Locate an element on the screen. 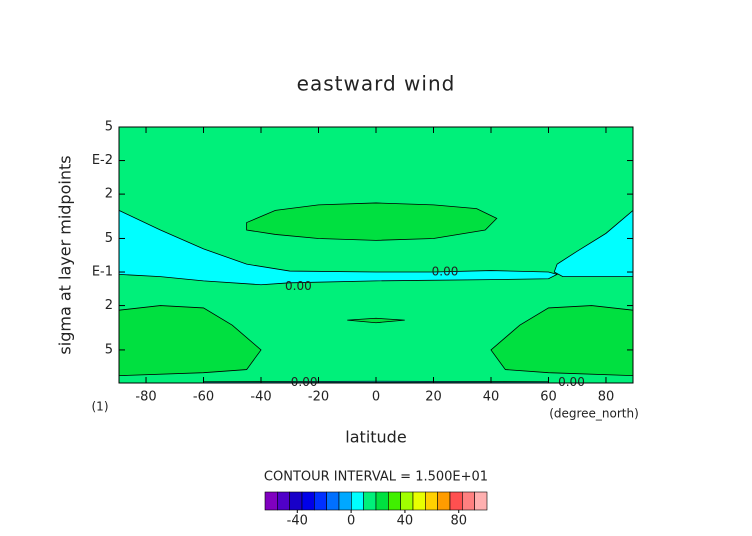 The height and width of the screenshot is (536, 752). x-tick-label: -20 is located at coordinates (318, 397).